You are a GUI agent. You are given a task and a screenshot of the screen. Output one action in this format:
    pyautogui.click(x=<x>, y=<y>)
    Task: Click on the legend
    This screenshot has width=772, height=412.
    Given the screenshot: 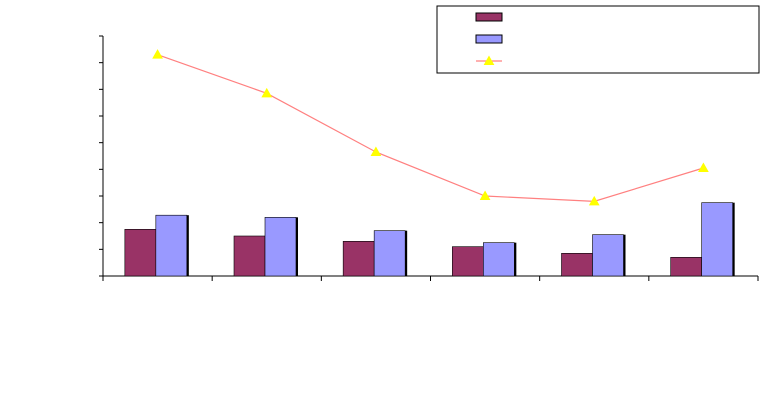 What is the action you would take?
    pyautogui.click(x=598, y=39)
    